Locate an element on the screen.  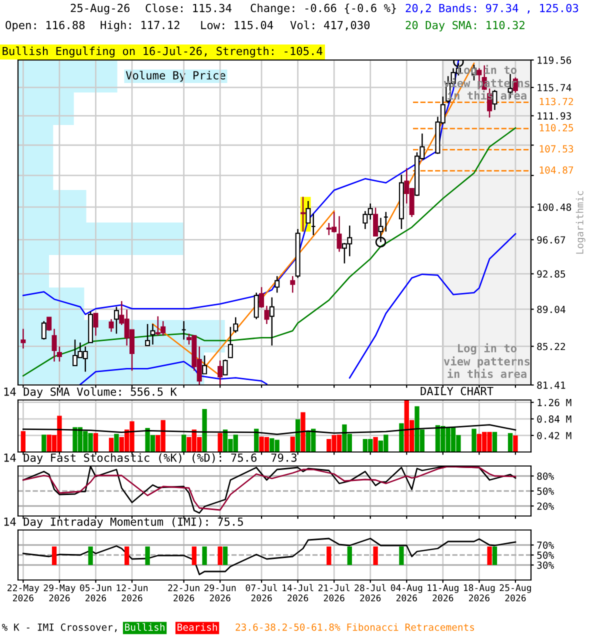
x-tick-label: 22-May 2026 is located at coordinates (24, 593).